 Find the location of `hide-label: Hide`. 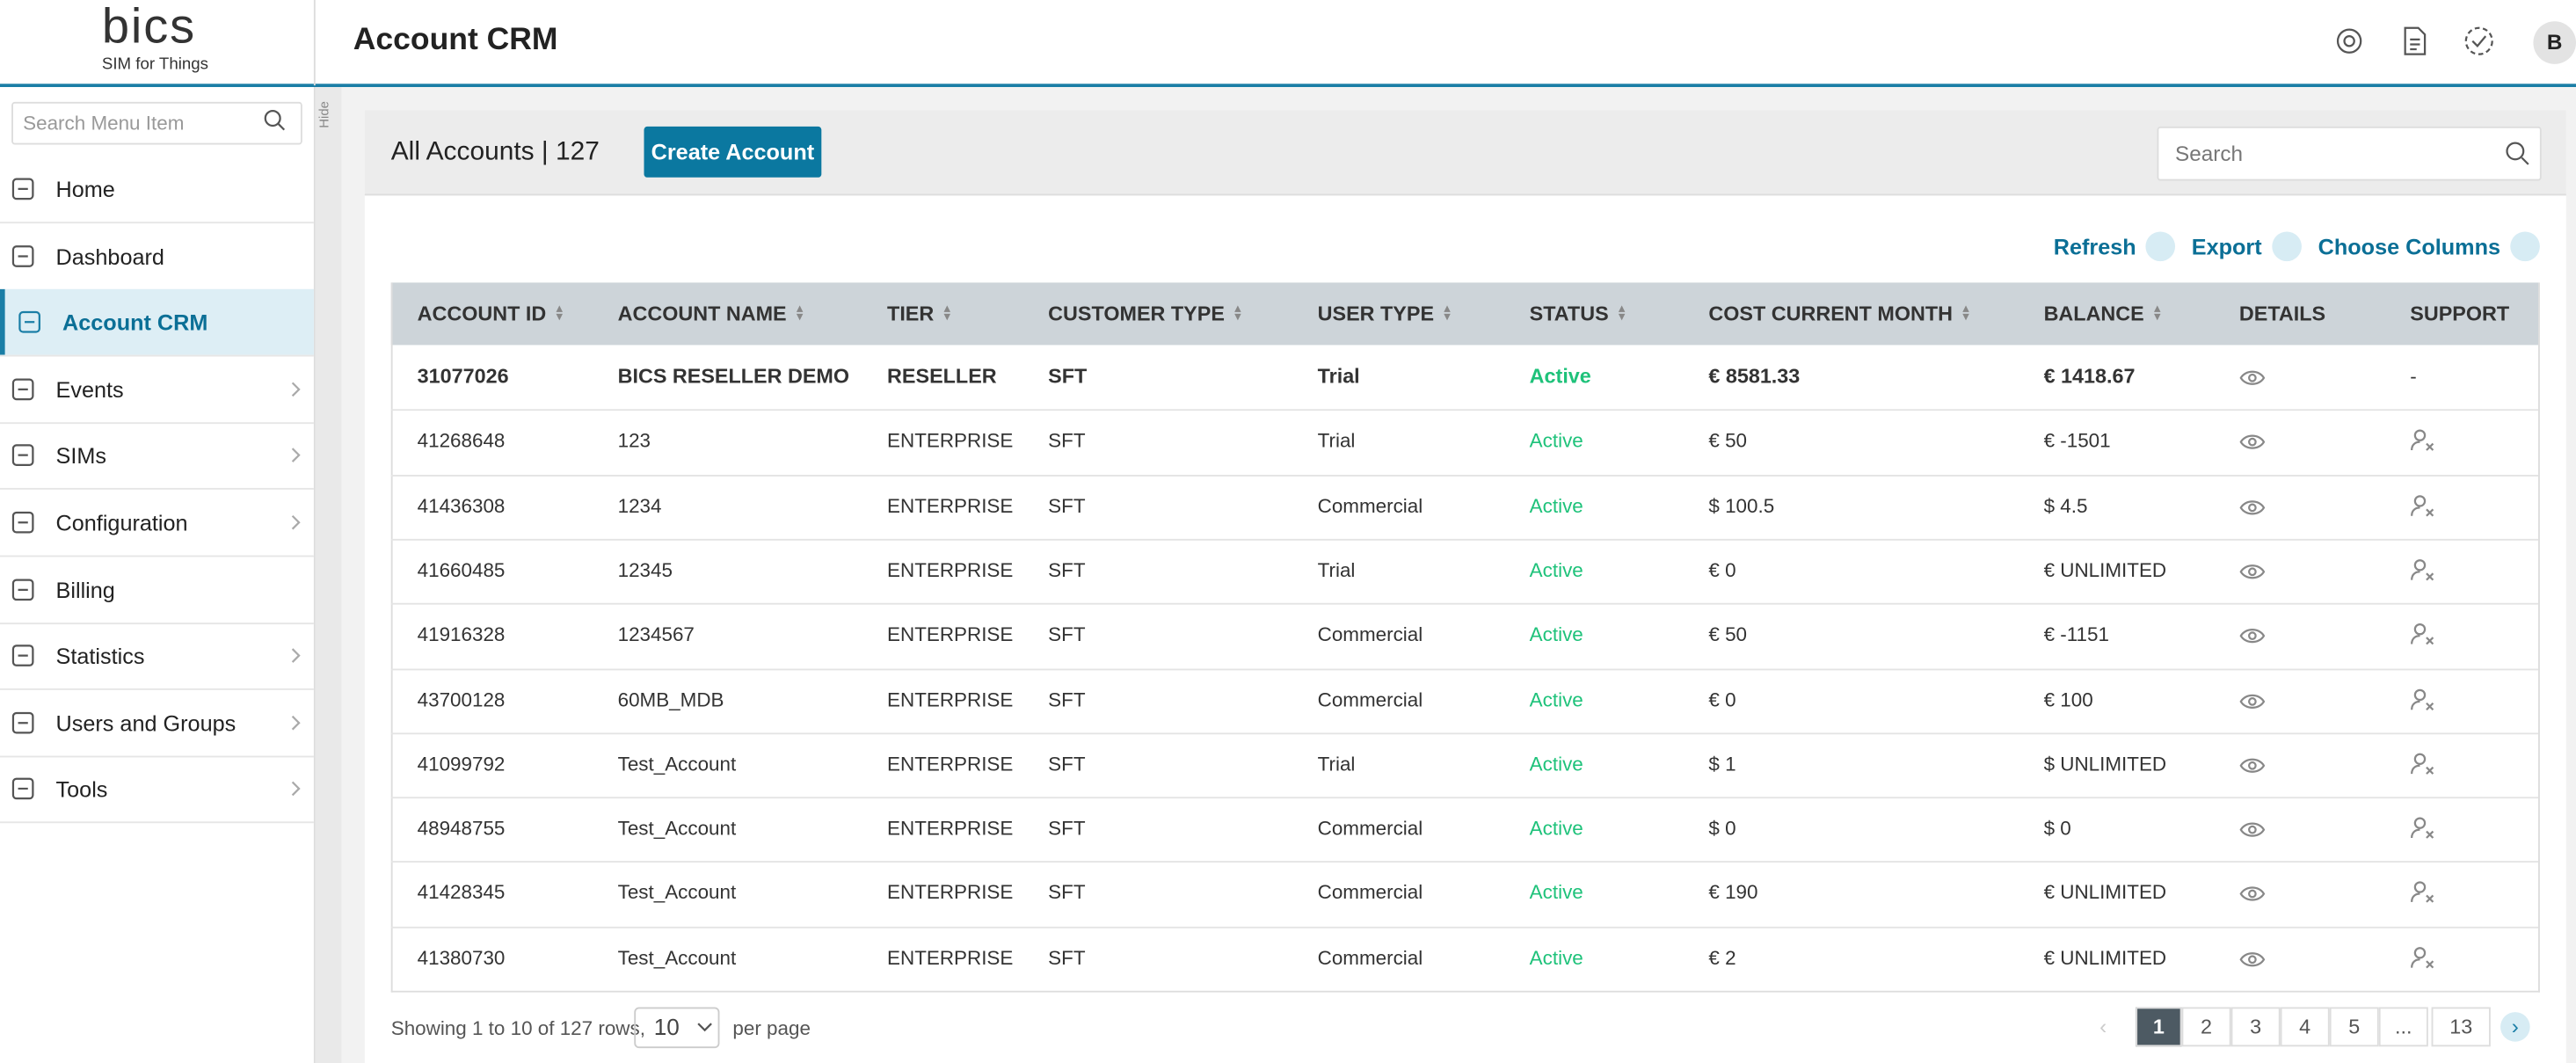

hide-label: Hide is located at coordinates (324, 114).